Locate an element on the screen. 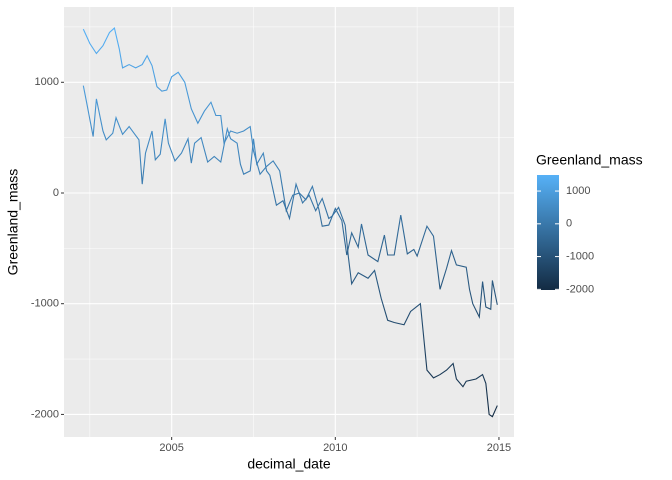 The height and width of the screenshot is (480, 672). colorbar-label: -1000 is located at coordinates (580, 256).